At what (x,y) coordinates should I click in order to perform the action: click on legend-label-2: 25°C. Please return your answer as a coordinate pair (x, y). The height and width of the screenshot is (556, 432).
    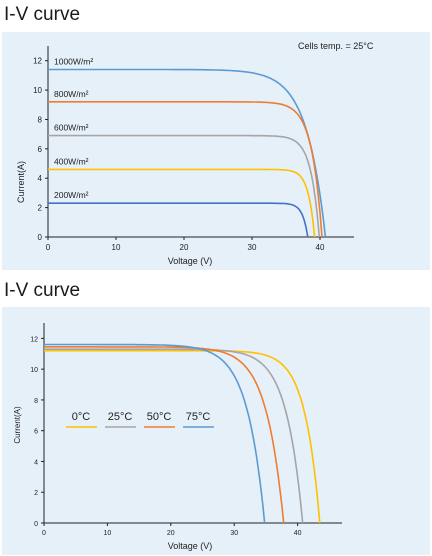
    Looking at the image, I should click on (120, 417).